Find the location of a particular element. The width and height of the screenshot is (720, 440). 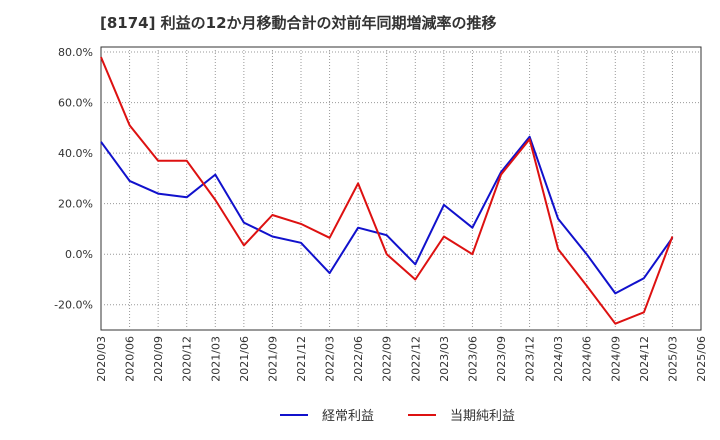

x-tick-label: 2021/03 is located at coordinates (215, 359).